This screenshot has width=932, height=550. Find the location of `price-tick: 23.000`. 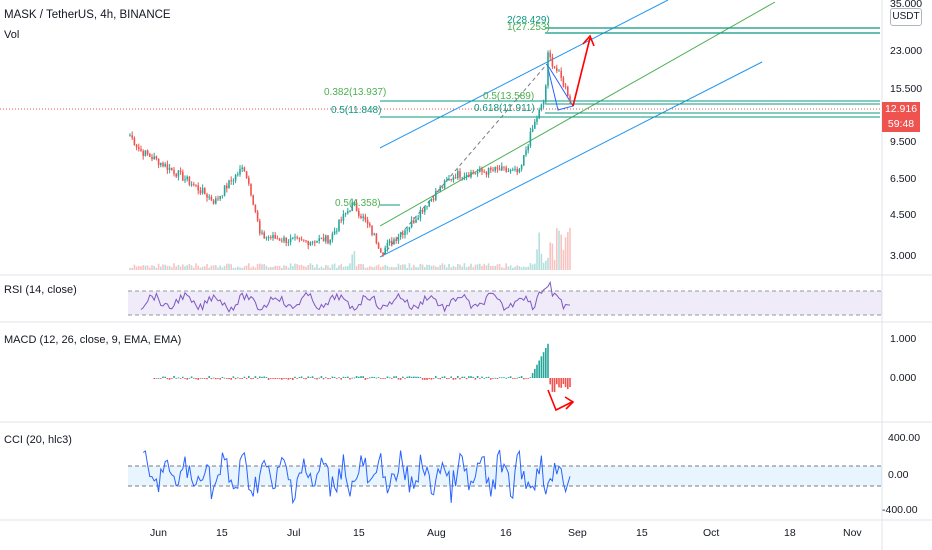

price-tick: 23.000 is located at coordinates (906, 51).